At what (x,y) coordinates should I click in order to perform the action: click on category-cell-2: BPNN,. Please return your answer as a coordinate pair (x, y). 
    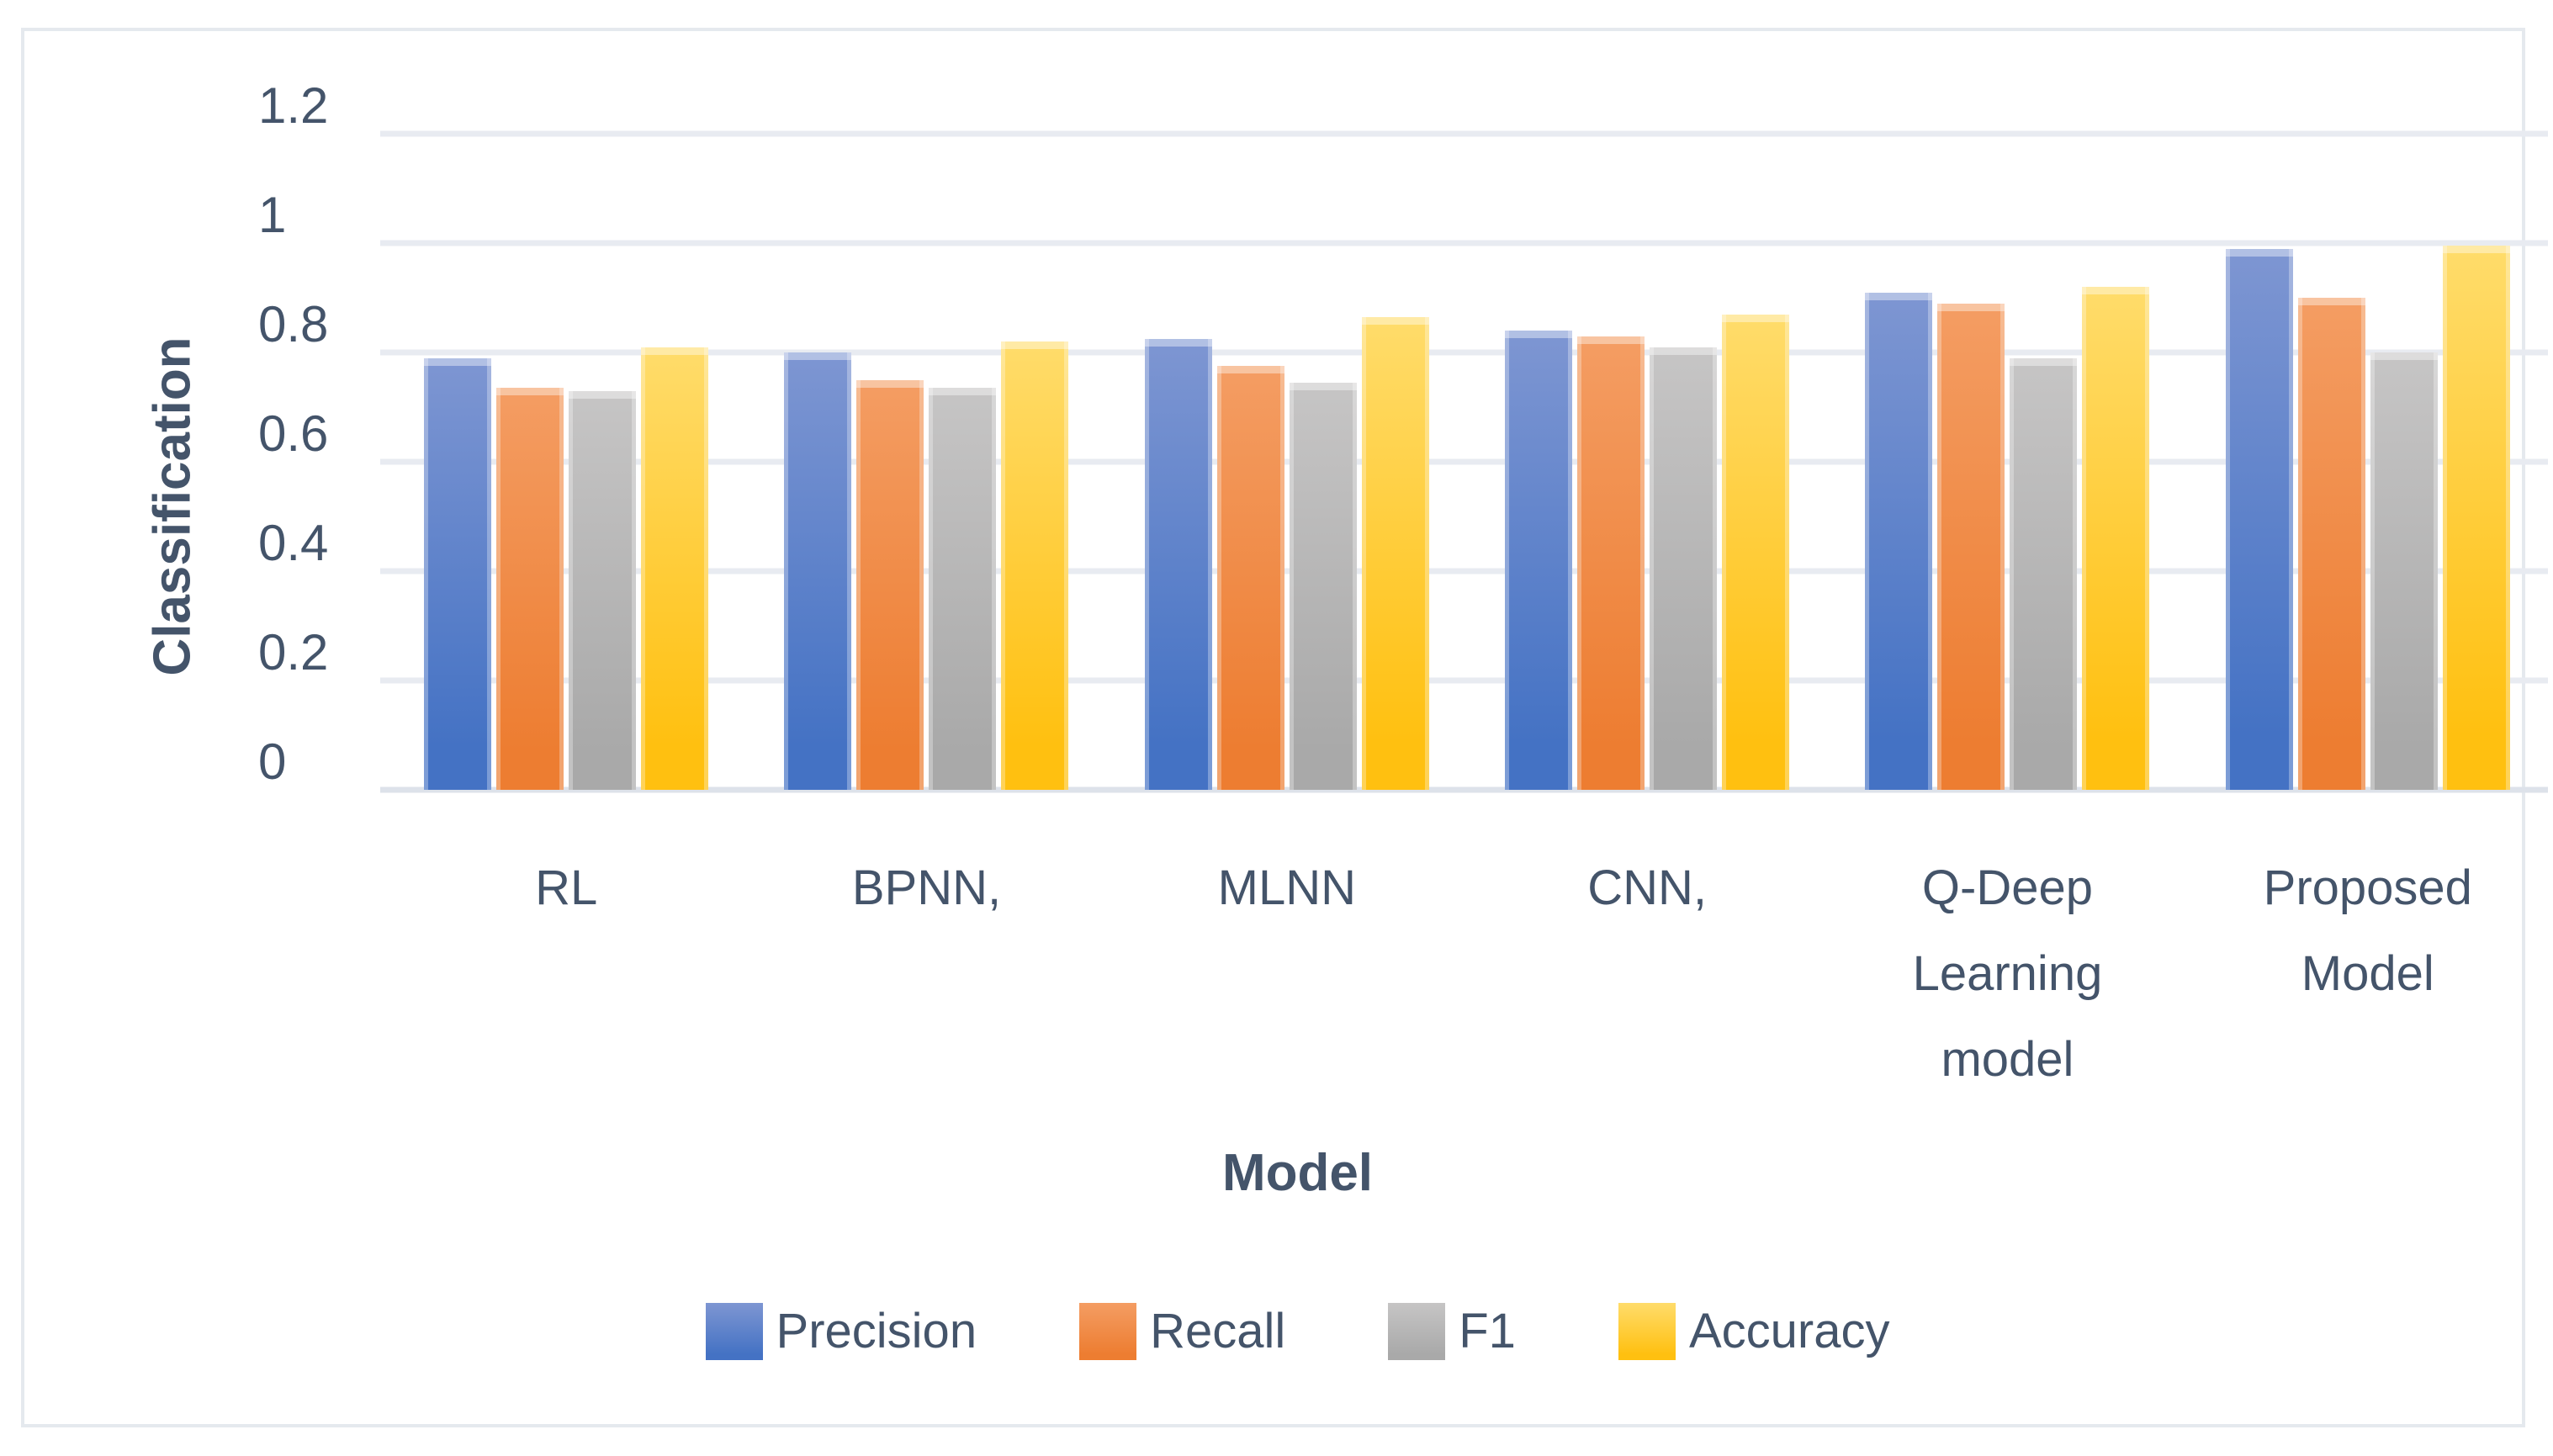
    Looking at the image, I should click on (926, 974).